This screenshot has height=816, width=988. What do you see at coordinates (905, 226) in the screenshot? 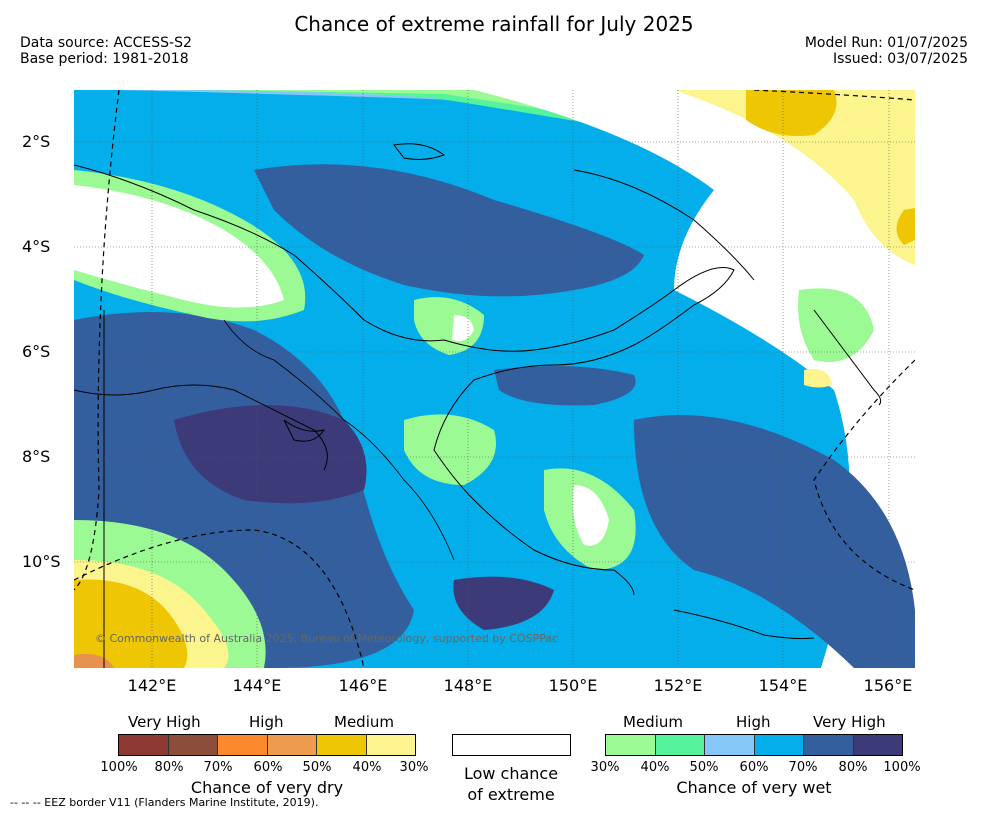
I see `field-dry-medium-e` at bounding box center [905, 226].